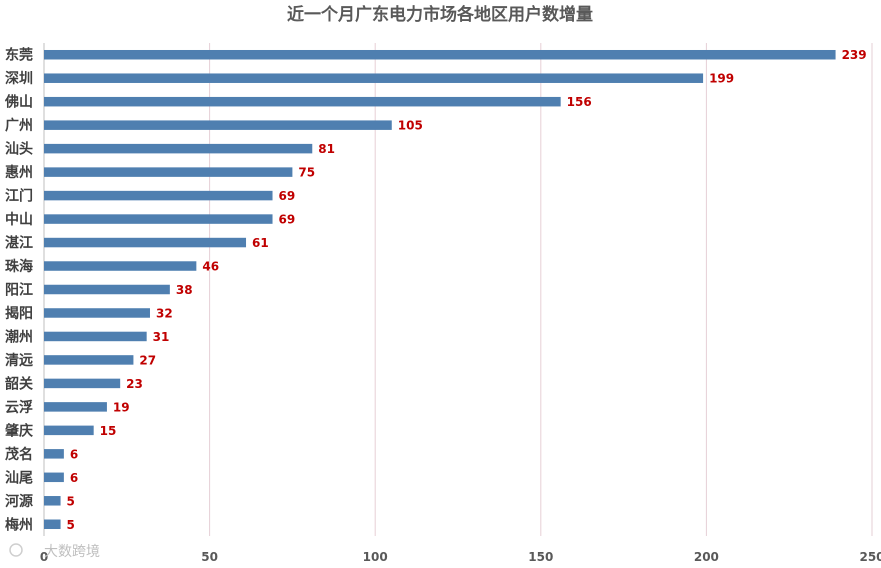 The height and width of the screenshot is (568, 881). What do you see at coordinates (19, 243) in the screenshot?
I see `category-label: 湛江` at bounding box center [19, 243].